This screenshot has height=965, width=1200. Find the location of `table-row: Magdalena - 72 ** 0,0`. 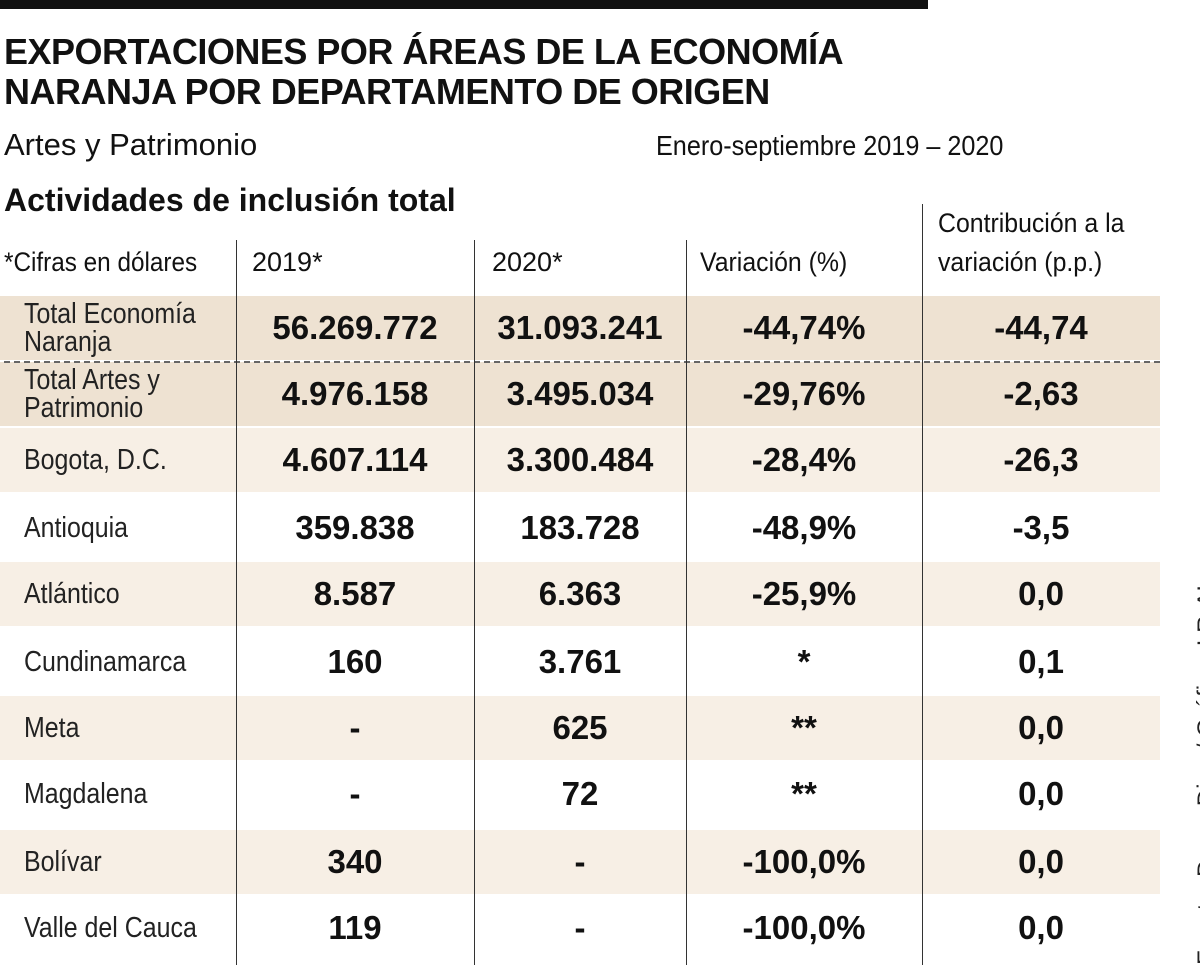

table-row: Magdalena - 72 ** 0,0 is located at coordinates (580, 794).